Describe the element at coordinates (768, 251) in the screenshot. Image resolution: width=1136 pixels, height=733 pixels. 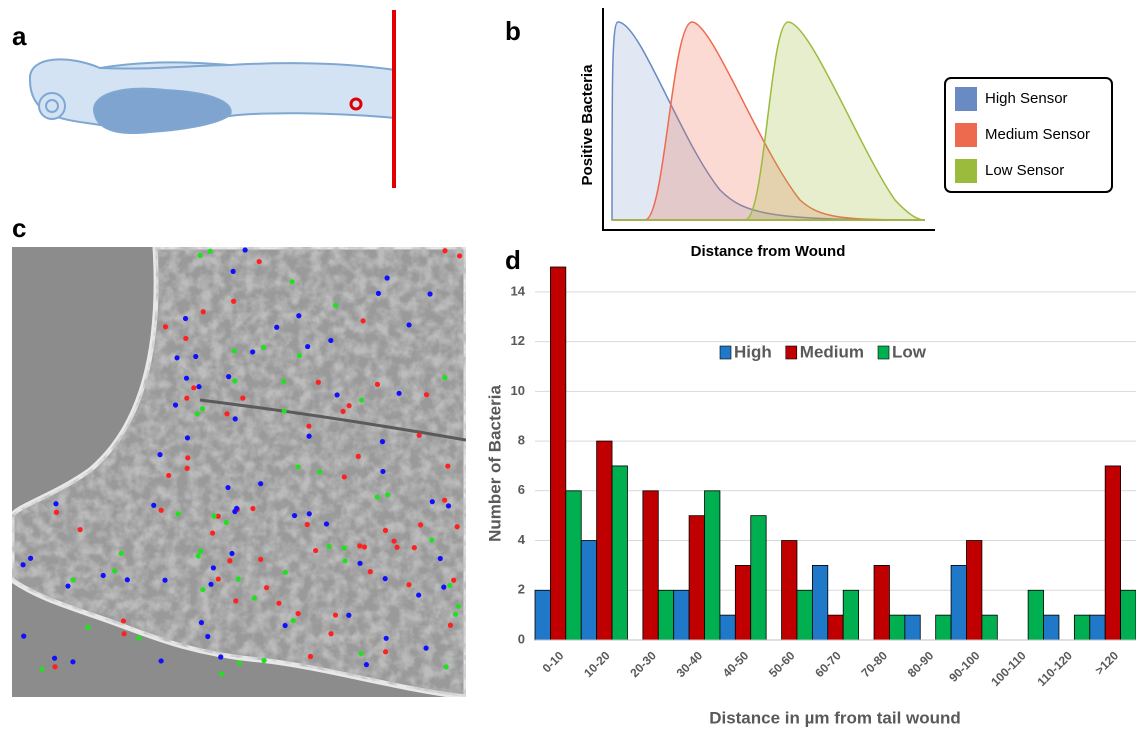
I see `x-axis-label: Distance from Wound` at that location.